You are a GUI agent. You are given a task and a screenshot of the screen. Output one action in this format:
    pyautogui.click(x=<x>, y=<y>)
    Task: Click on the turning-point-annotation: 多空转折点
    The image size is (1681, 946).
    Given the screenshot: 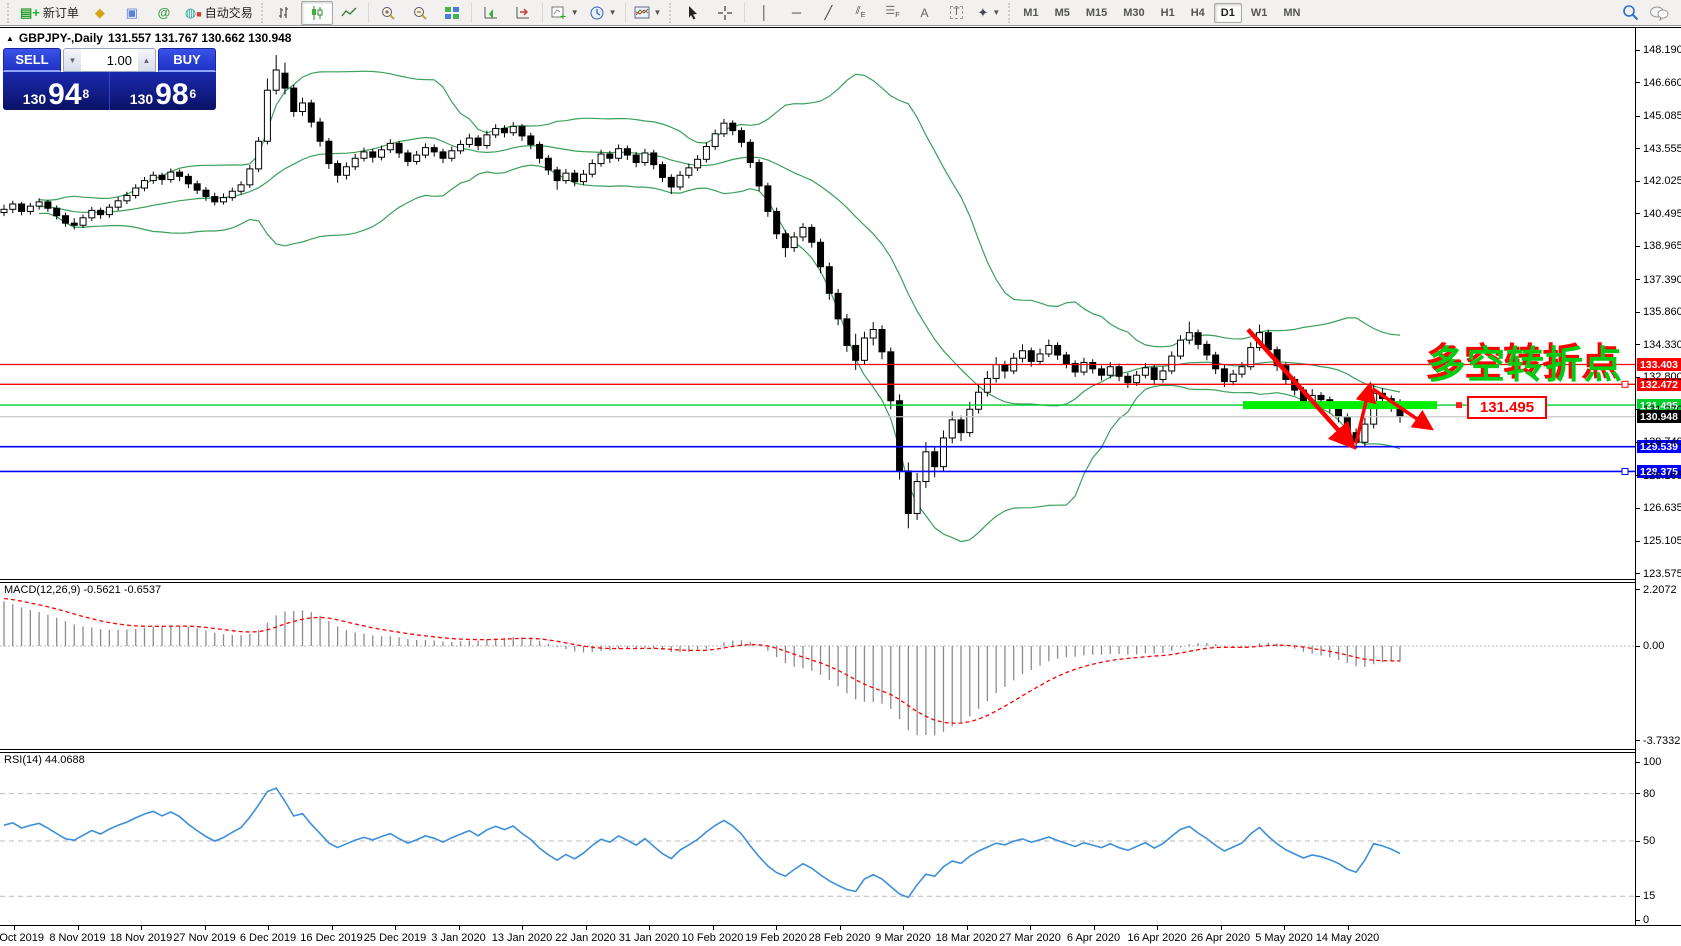 What is the action you would take?
    pyautogui.click(x=1526, y=366)
    